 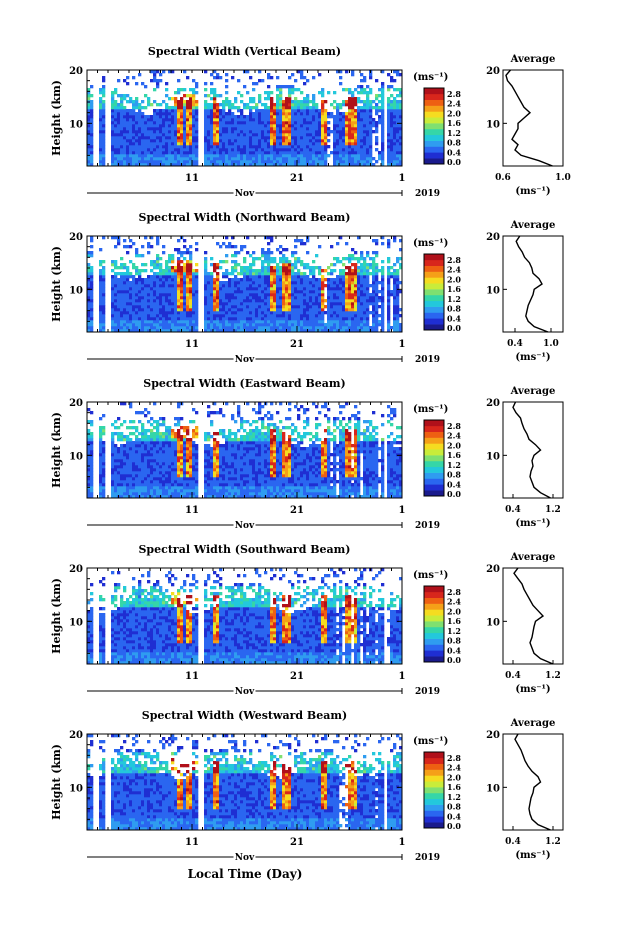 What do you see at coordinates (493, 124) in the screenshot?
I see `average-y-tick-label: 10` at bounding box center [493, 124].